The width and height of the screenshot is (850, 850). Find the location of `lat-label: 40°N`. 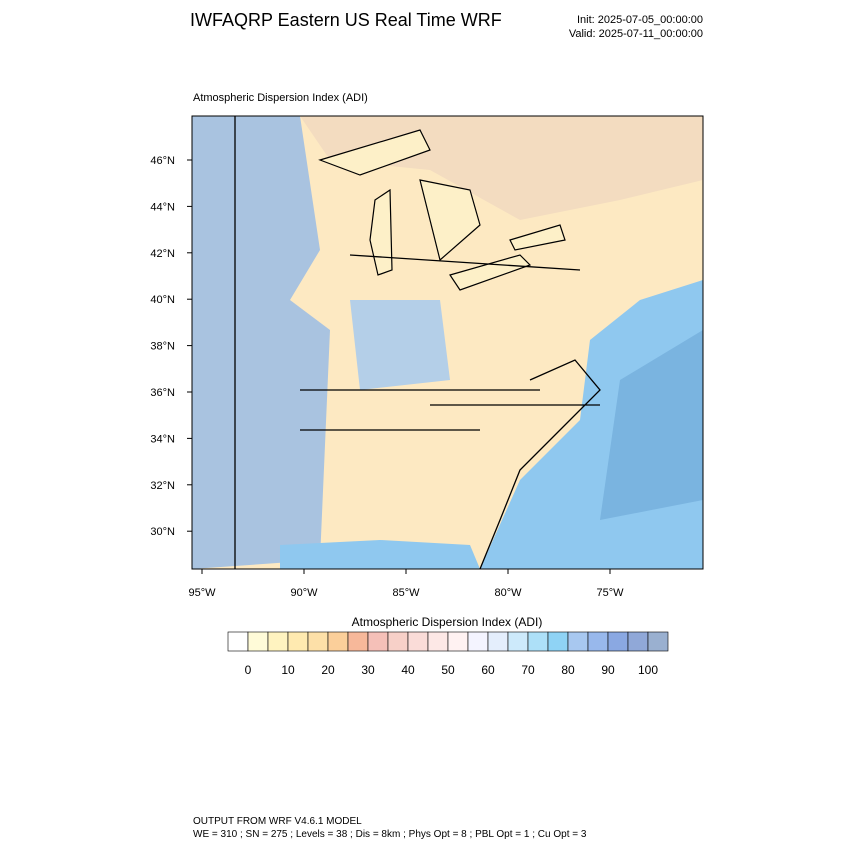

lat-label: 40°N is located at coordinates (162, 300).